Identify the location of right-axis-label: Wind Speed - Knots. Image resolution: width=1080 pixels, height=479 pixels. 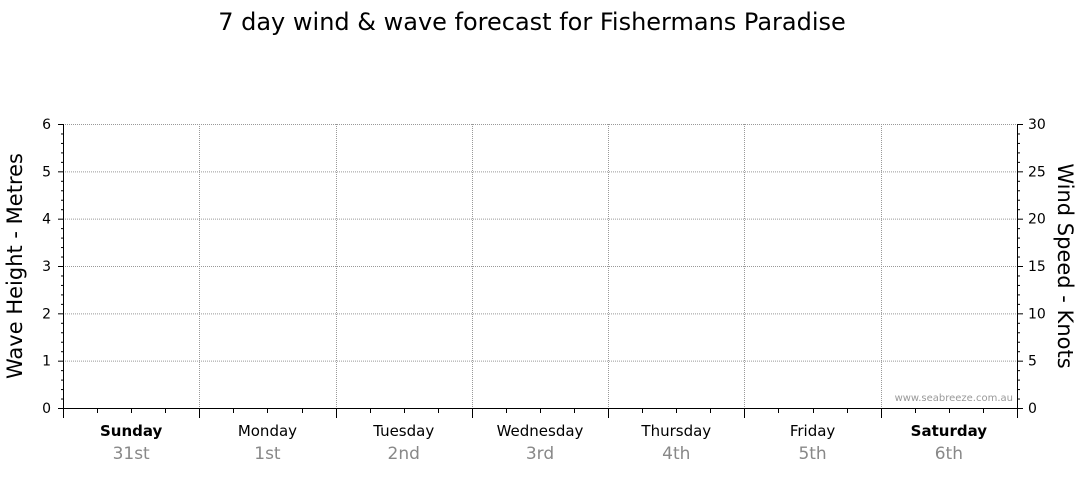
(1065, 265).